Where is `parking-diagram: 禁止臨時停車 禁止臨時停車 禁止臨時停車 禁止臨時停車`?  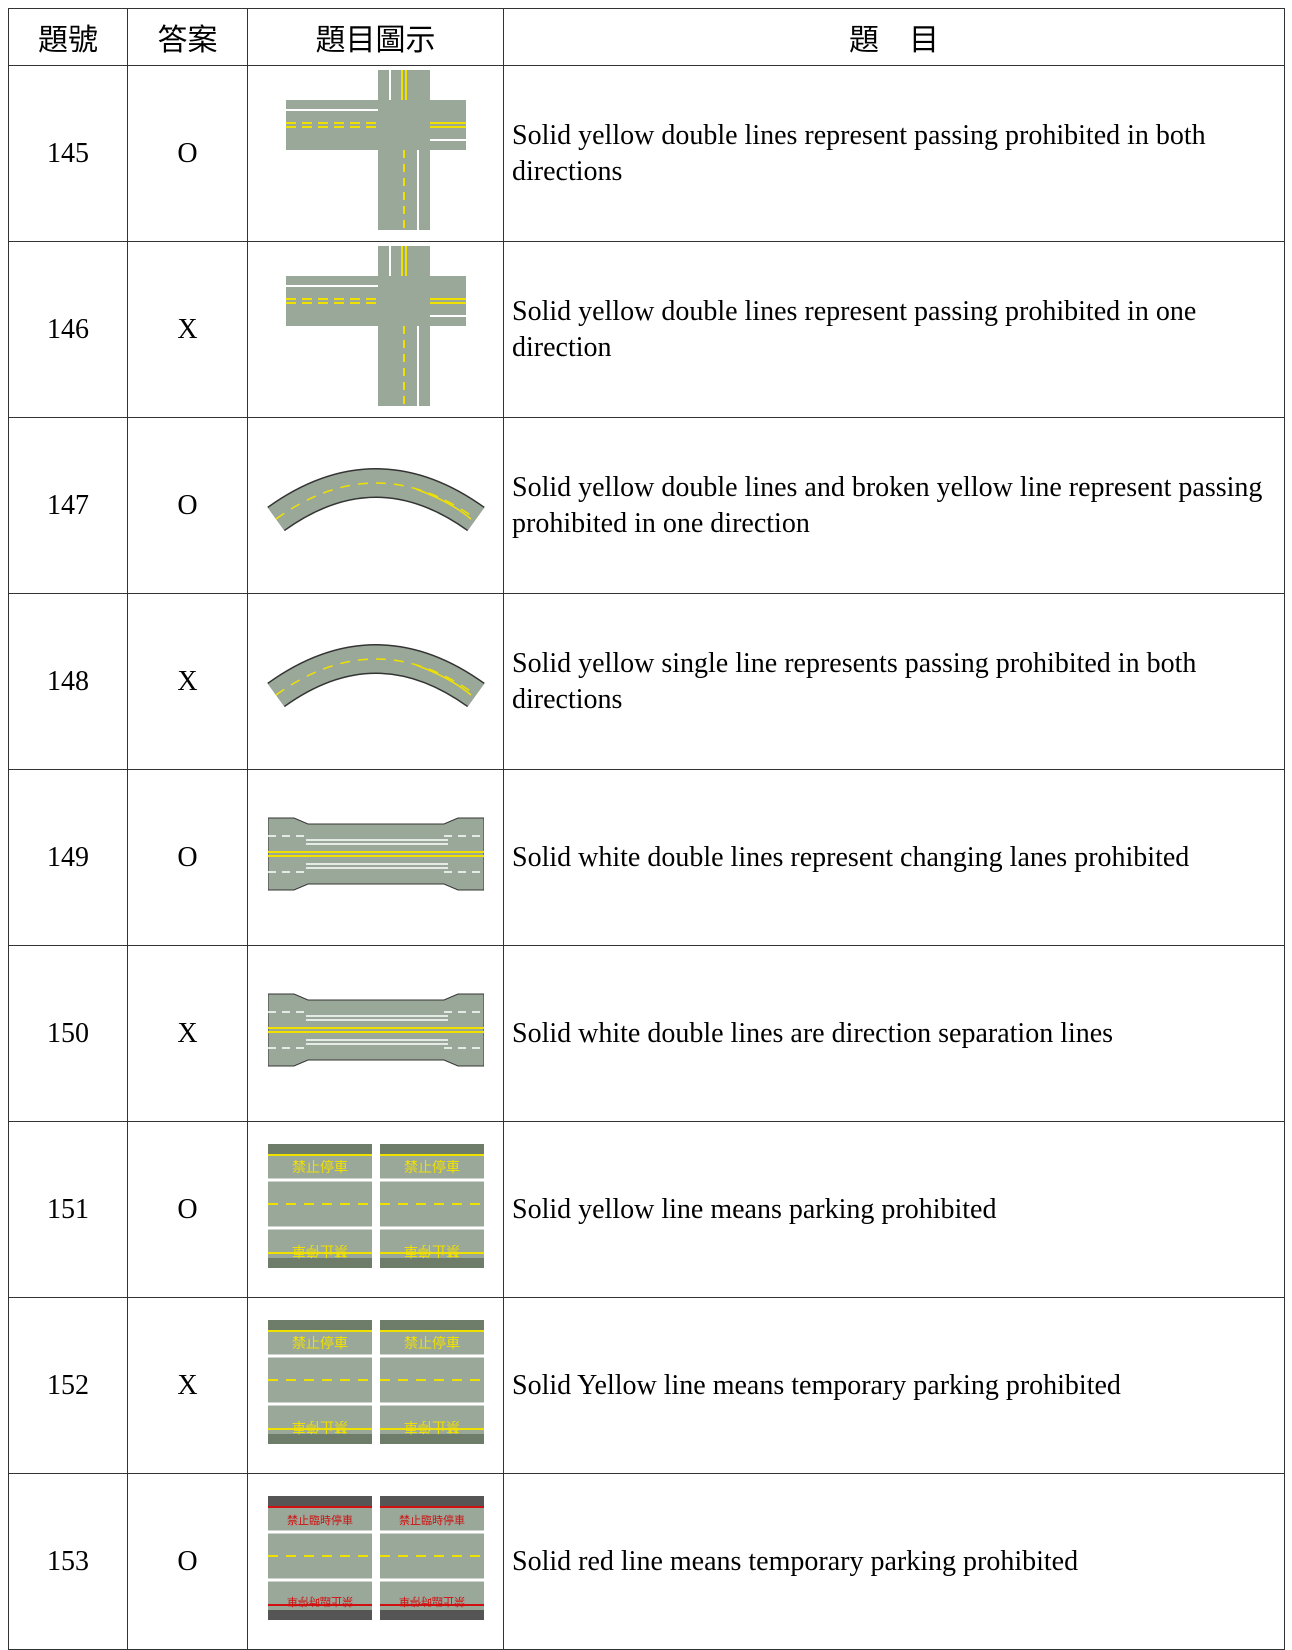
parking-diagram: 禁止臨時停車 禁止臨時停車 禁止臨時停車 禁止臨時停車 is located at coordinates (375, 1557).